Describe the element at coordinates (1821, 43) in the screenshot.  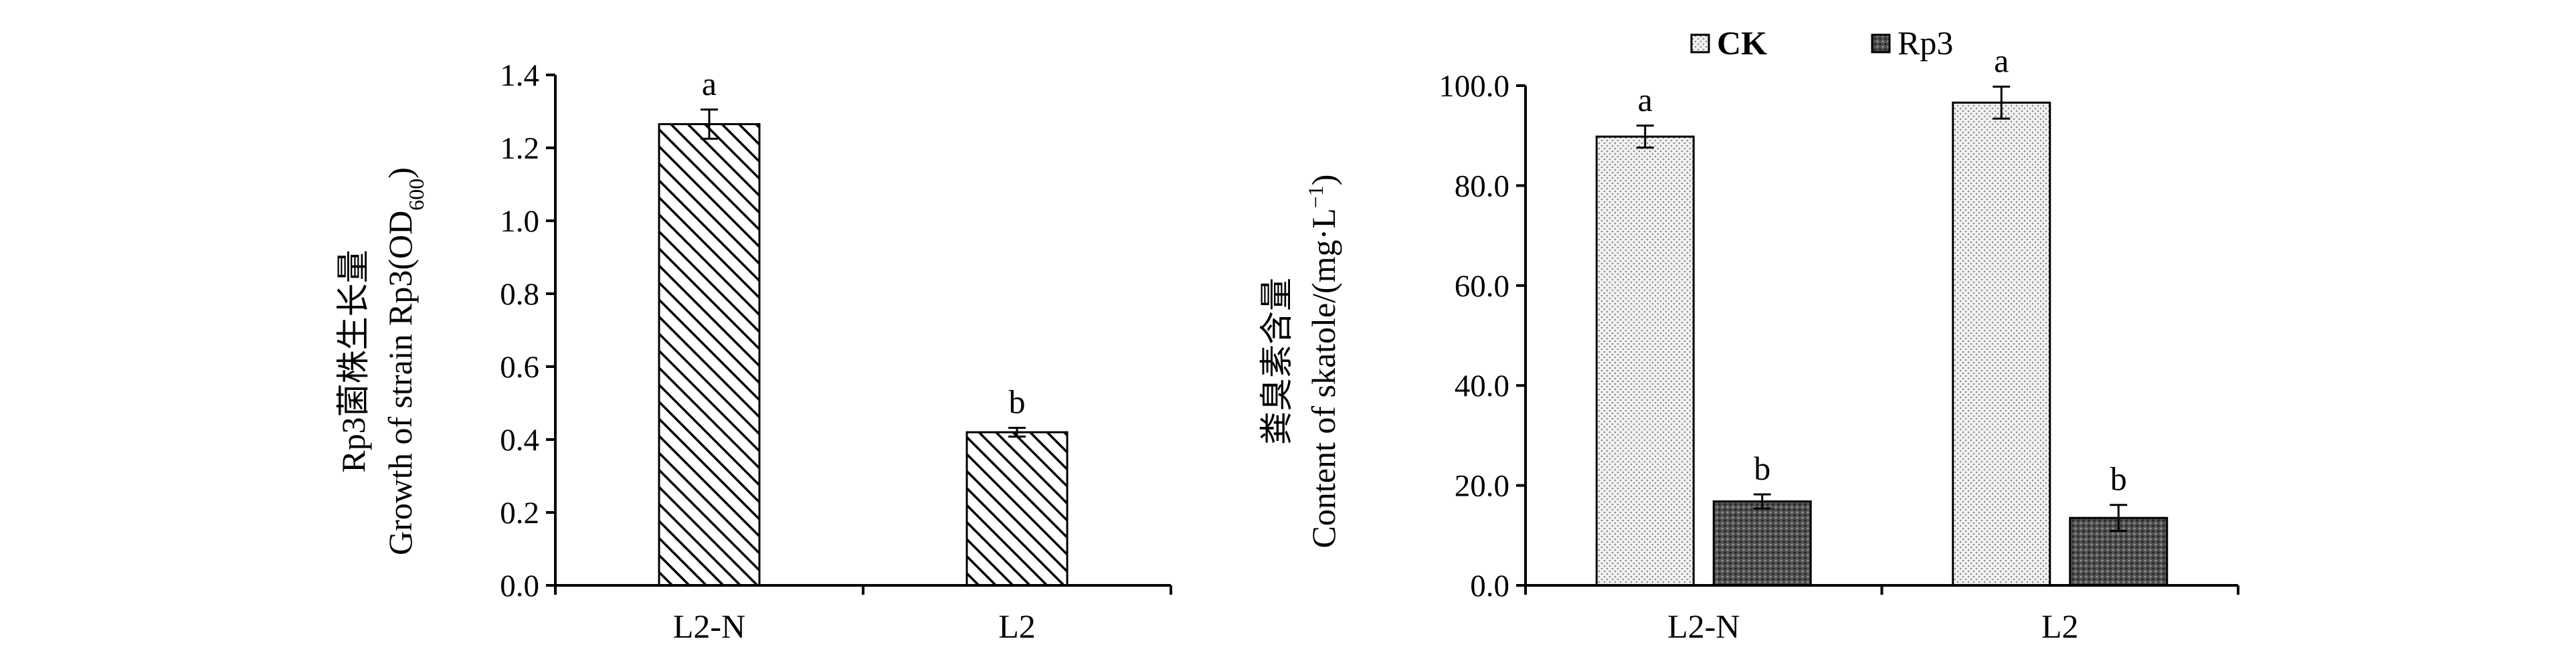
I see `legend: CK Rp3` at that location.